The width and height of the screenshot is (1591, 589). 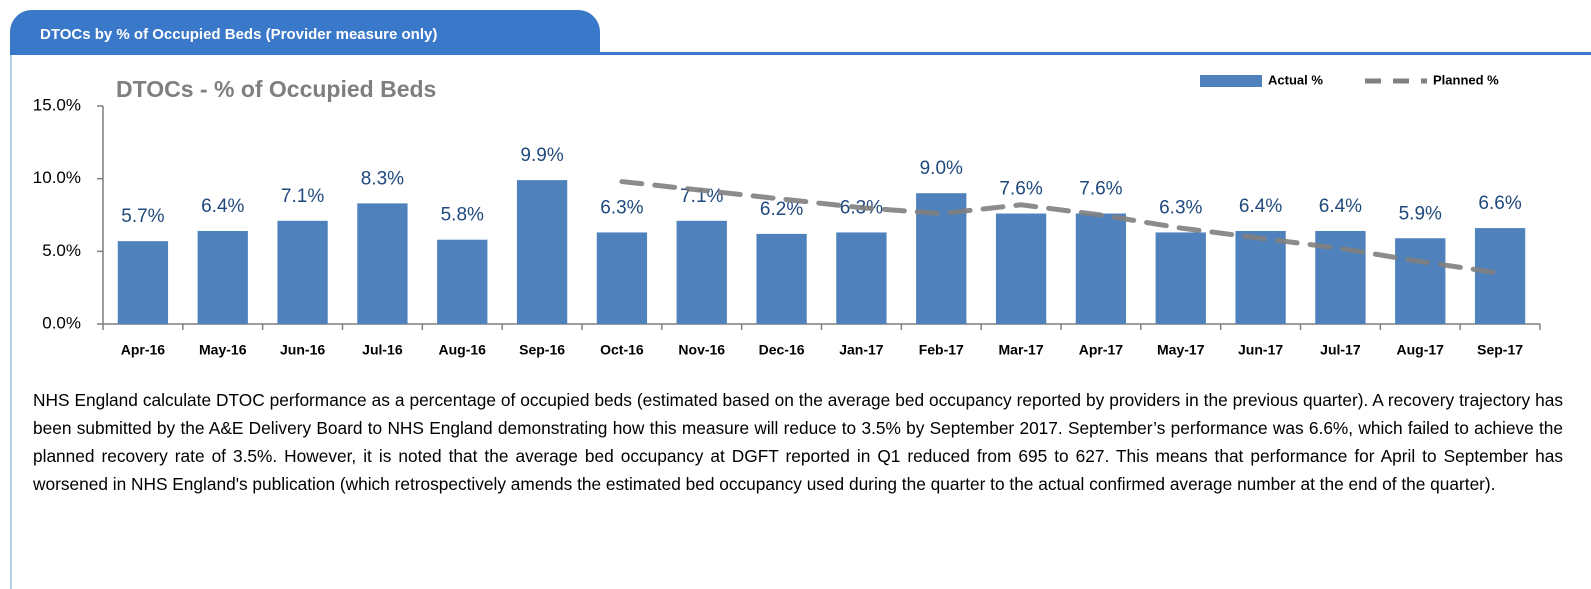 What do you see at coordinates (61, 250) in the screenshot?
I see `y-tick-label: 5.0%` at bounding box center [61, 250].